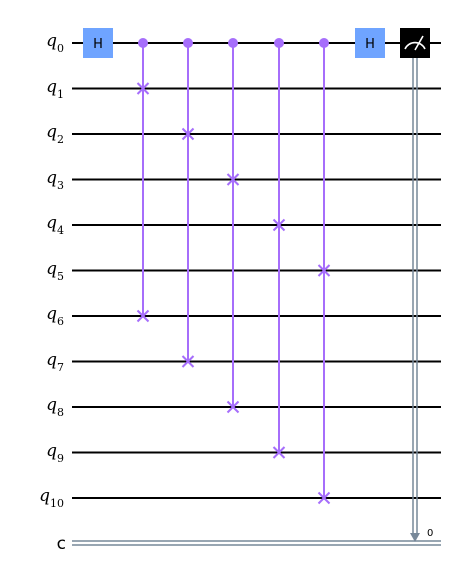  I want to click on qubit-label-6: q6, so click(38, 317).